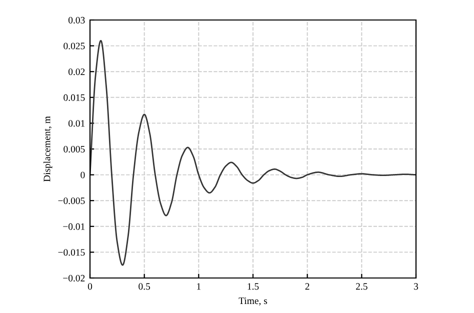 The image size is (474, 313). What do you see at coordinates (71, 201) in the screenshot?
I see `y-tick-label: −0.005` at bounding box center [71, 201].